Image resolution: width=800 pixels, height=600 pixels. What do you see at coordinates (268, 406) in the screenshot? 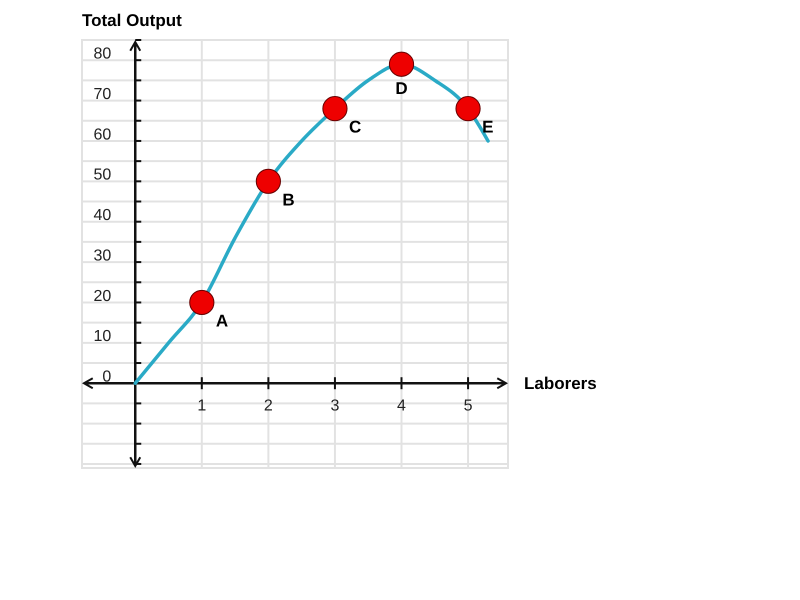
I see `x-tick-label: 2` at bounding box center [268, 406].